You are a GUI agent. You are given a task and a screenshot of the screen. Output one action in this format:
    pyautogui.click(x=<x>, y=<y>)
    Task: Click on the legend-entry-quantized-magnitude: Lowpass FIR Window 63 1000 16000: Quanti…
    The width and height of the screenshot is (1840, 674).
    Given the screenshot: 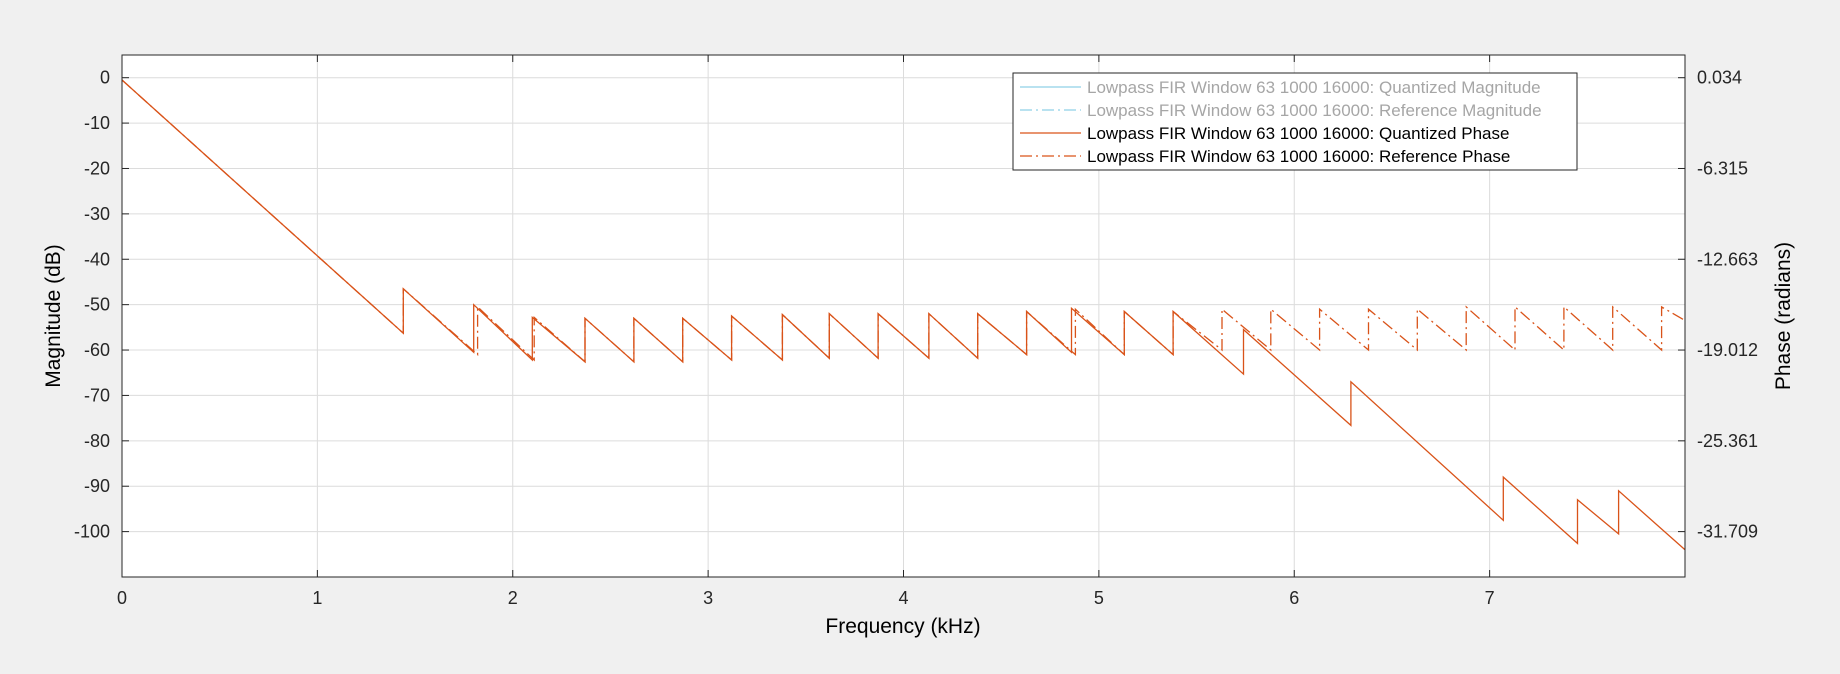 What is the action you would take?
    pyautogui.click(x=1314, y=87)
    